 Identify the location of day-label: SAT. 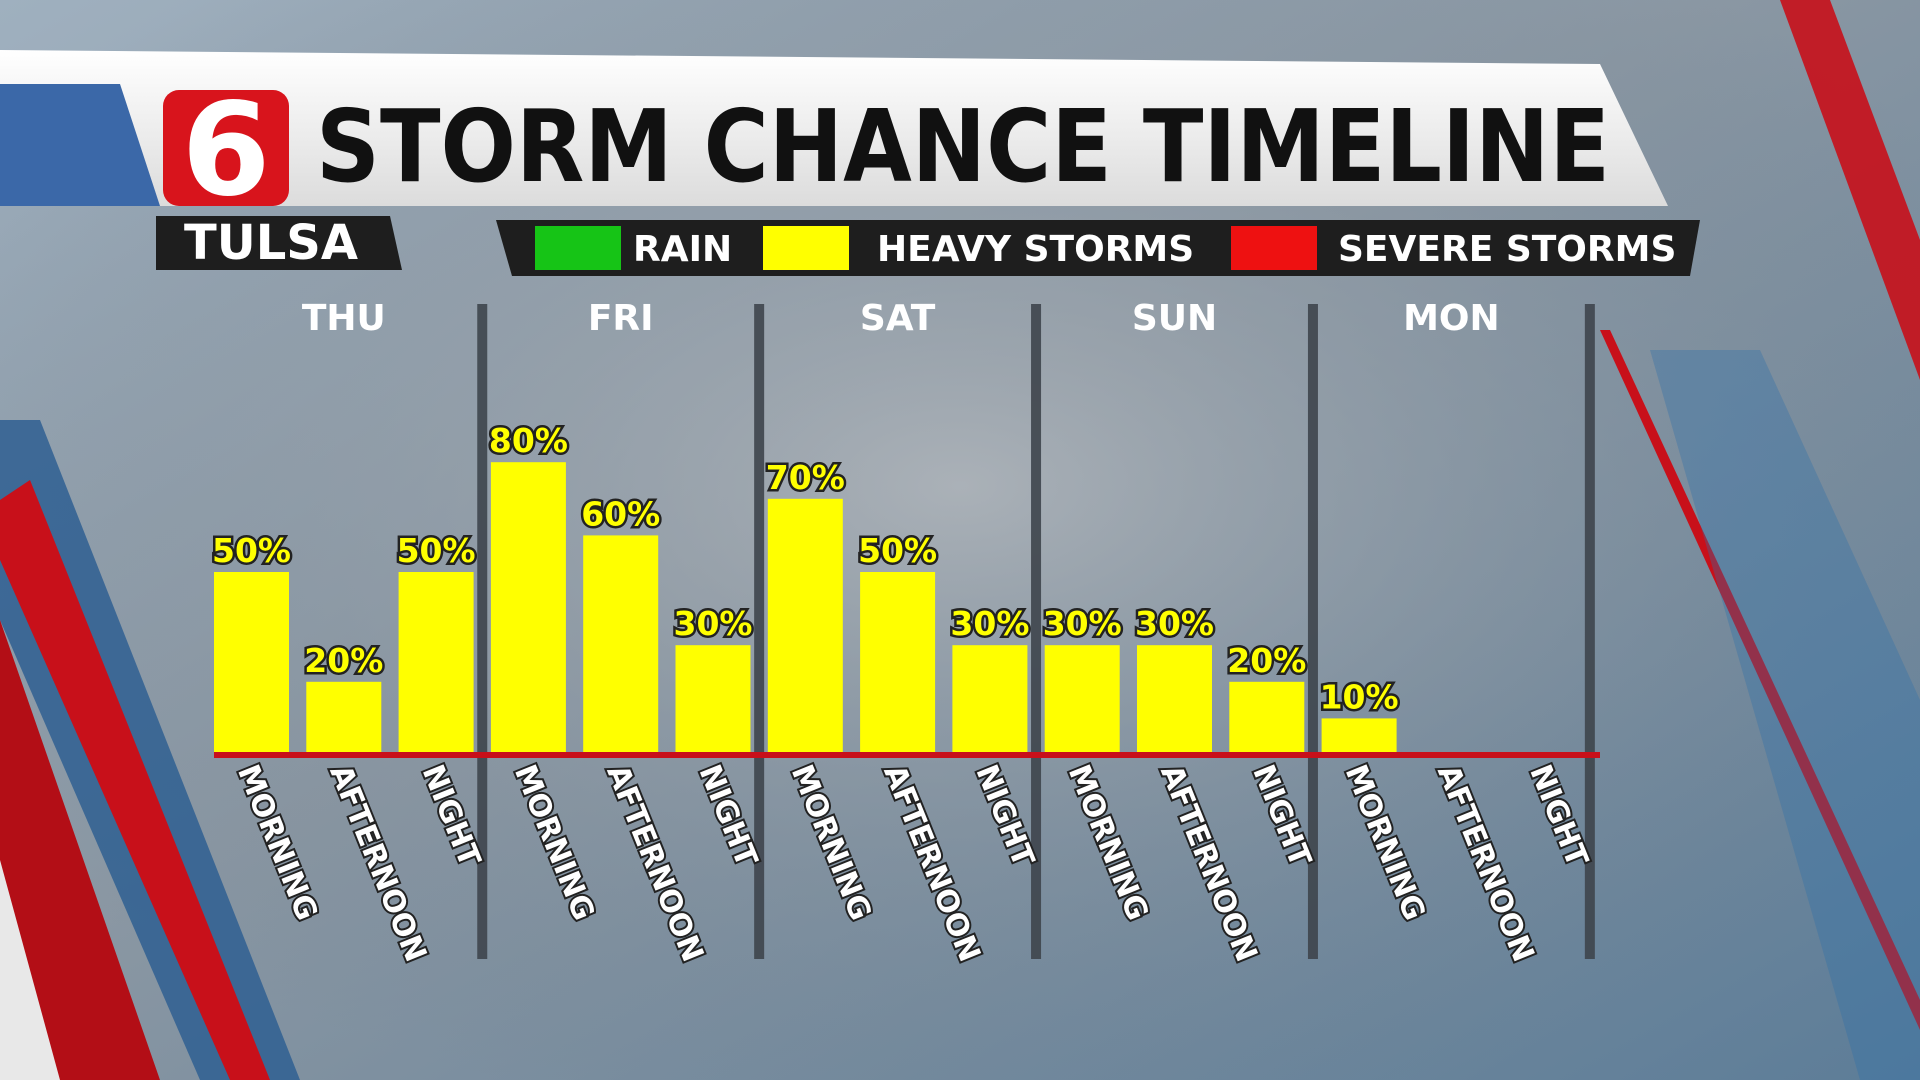
(898, 318).